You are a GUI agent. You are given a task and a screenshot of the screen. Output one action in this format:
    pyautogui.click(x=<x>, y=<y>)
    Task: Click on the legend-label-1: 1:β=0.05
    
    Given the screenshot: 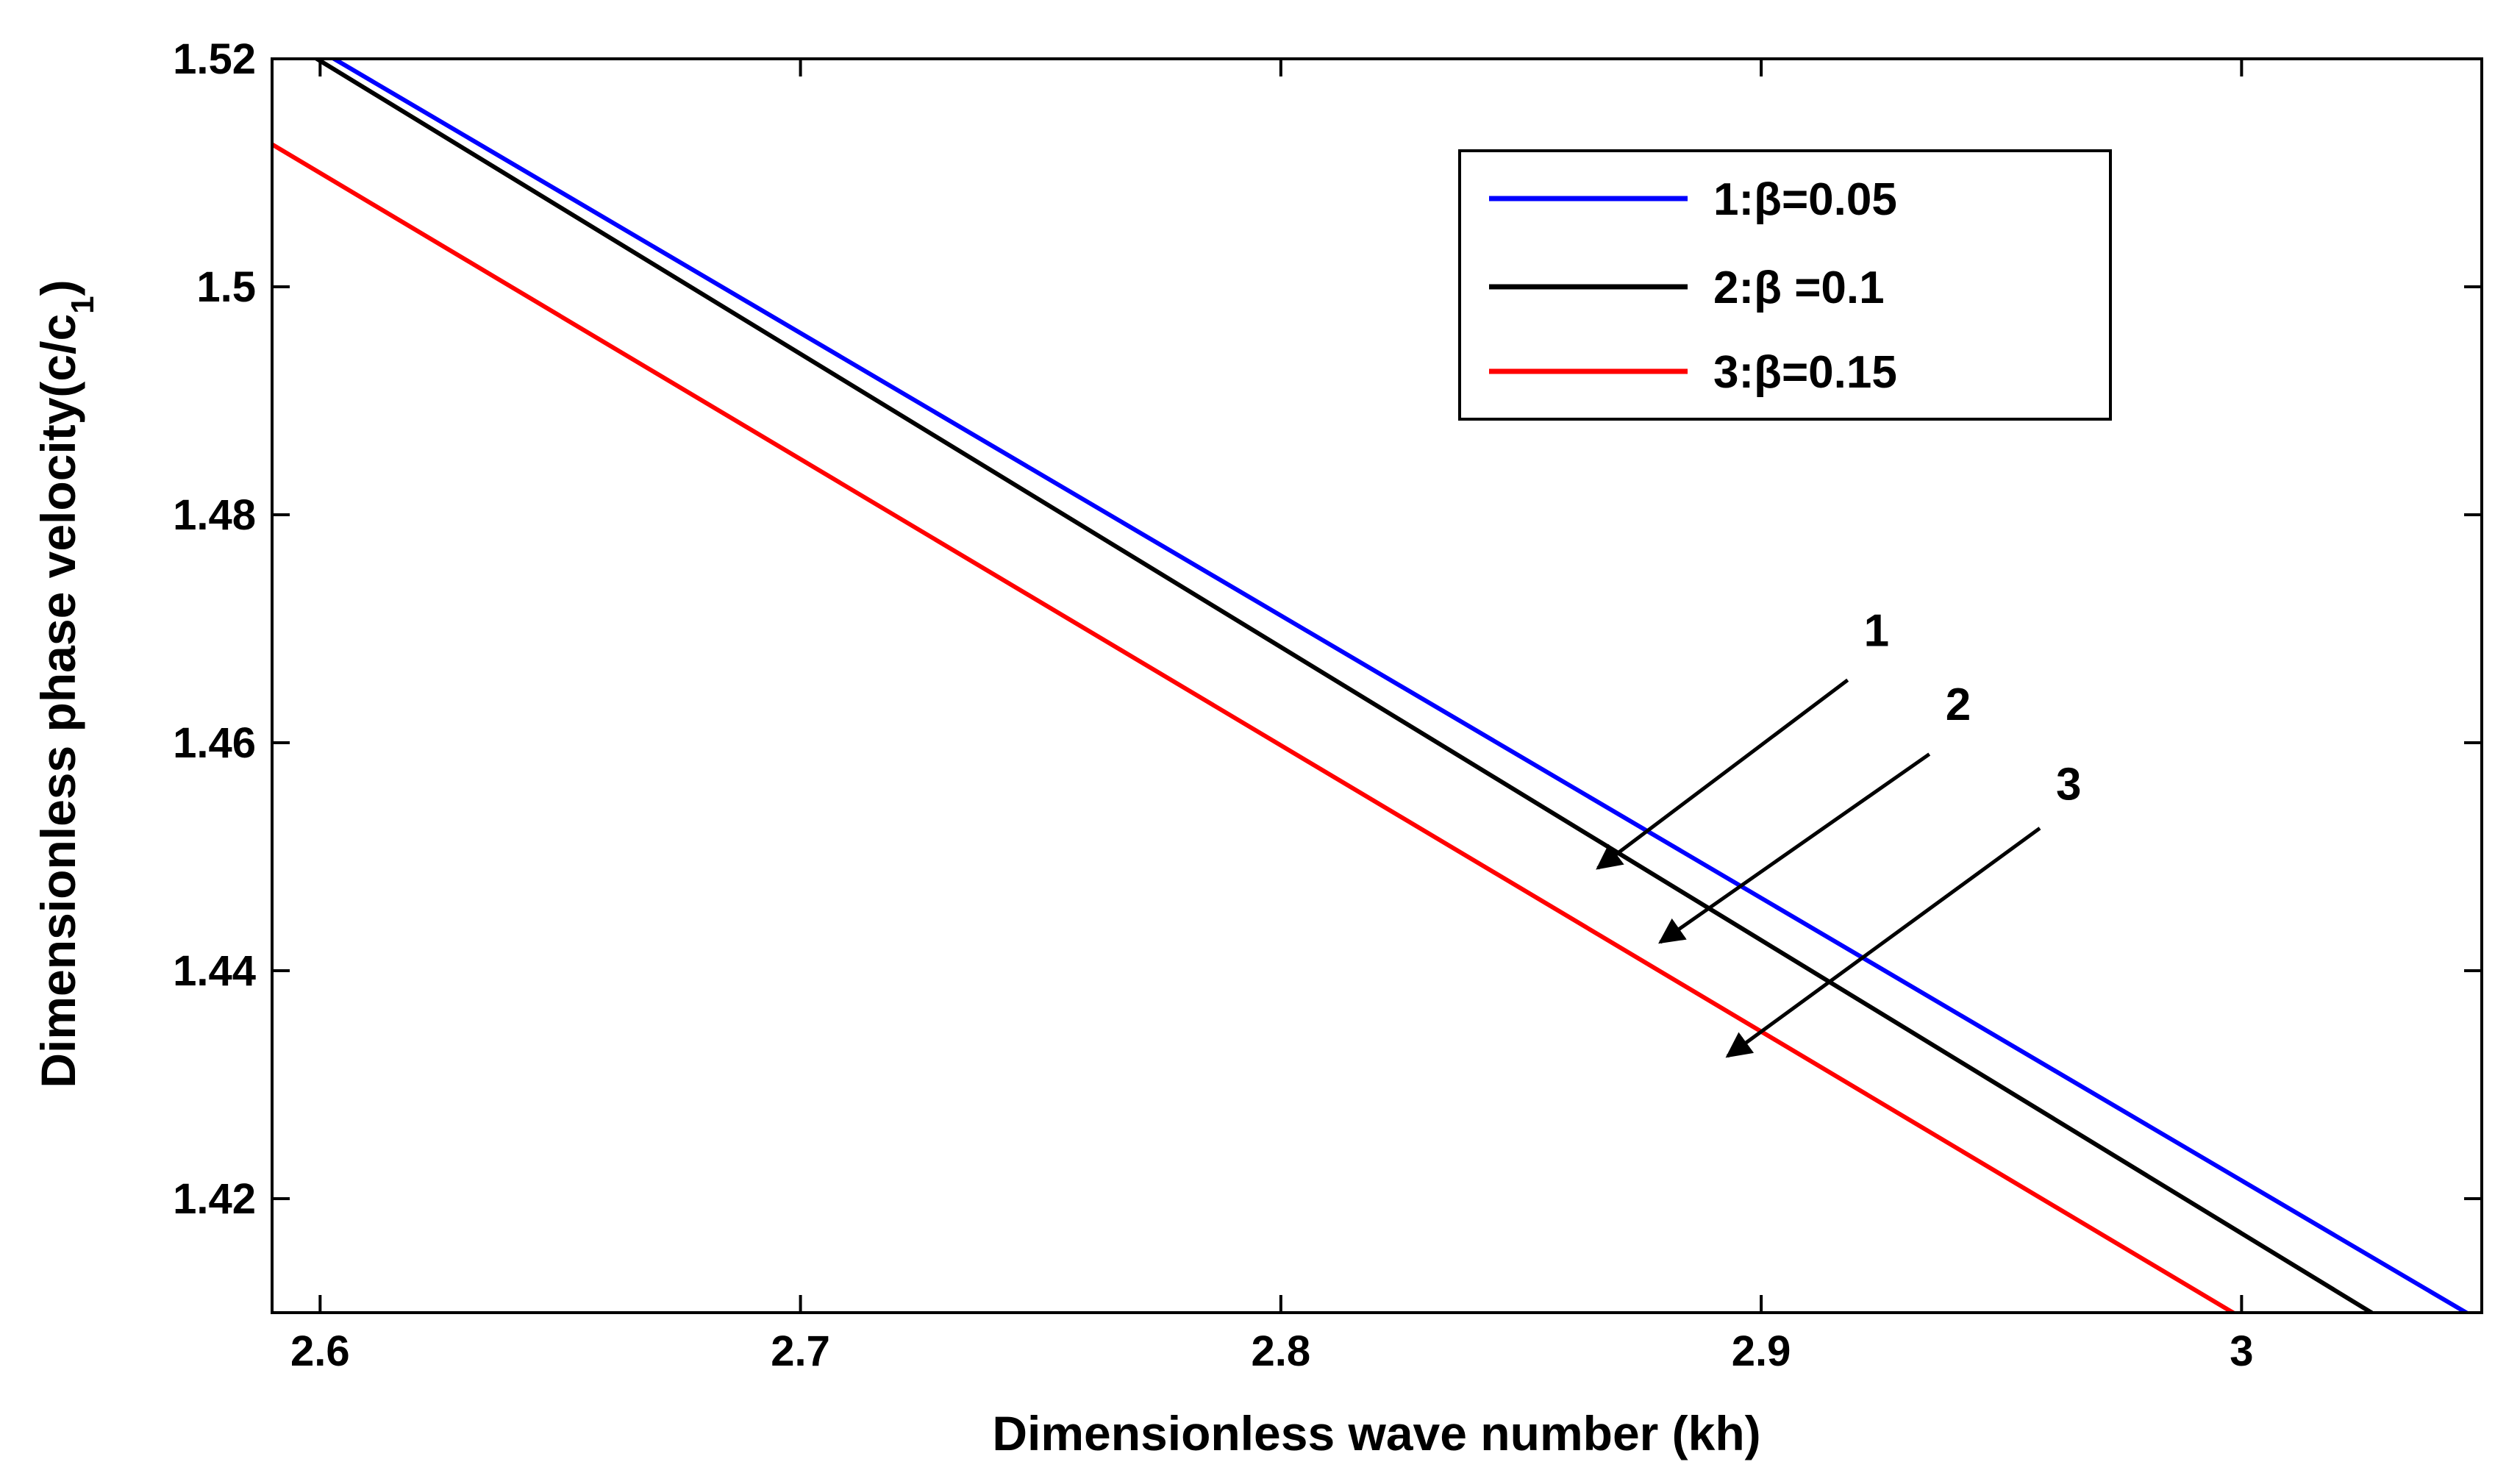 What is the action you would take?
    pyautogui.click(x=1805, y=199)
    